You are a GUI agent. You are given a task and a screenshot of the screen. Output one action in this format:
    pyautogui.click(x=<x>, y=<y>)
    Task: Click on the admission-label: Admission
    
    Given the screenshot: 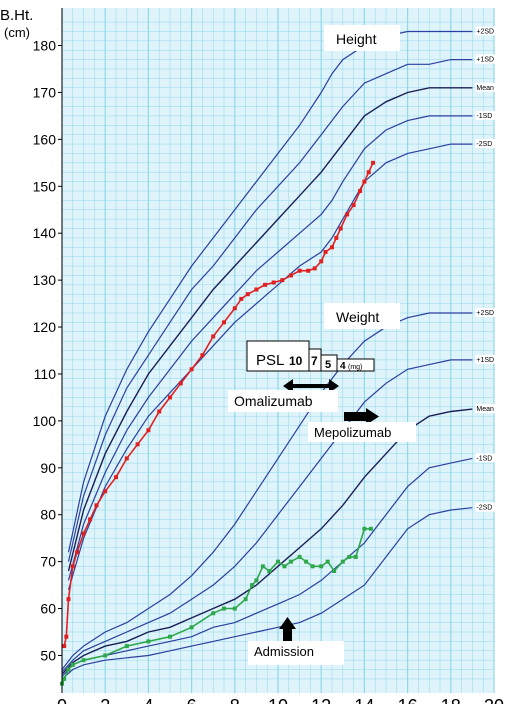 What is the action you would take?
    pyautogui.click(x=284, y=651)
    